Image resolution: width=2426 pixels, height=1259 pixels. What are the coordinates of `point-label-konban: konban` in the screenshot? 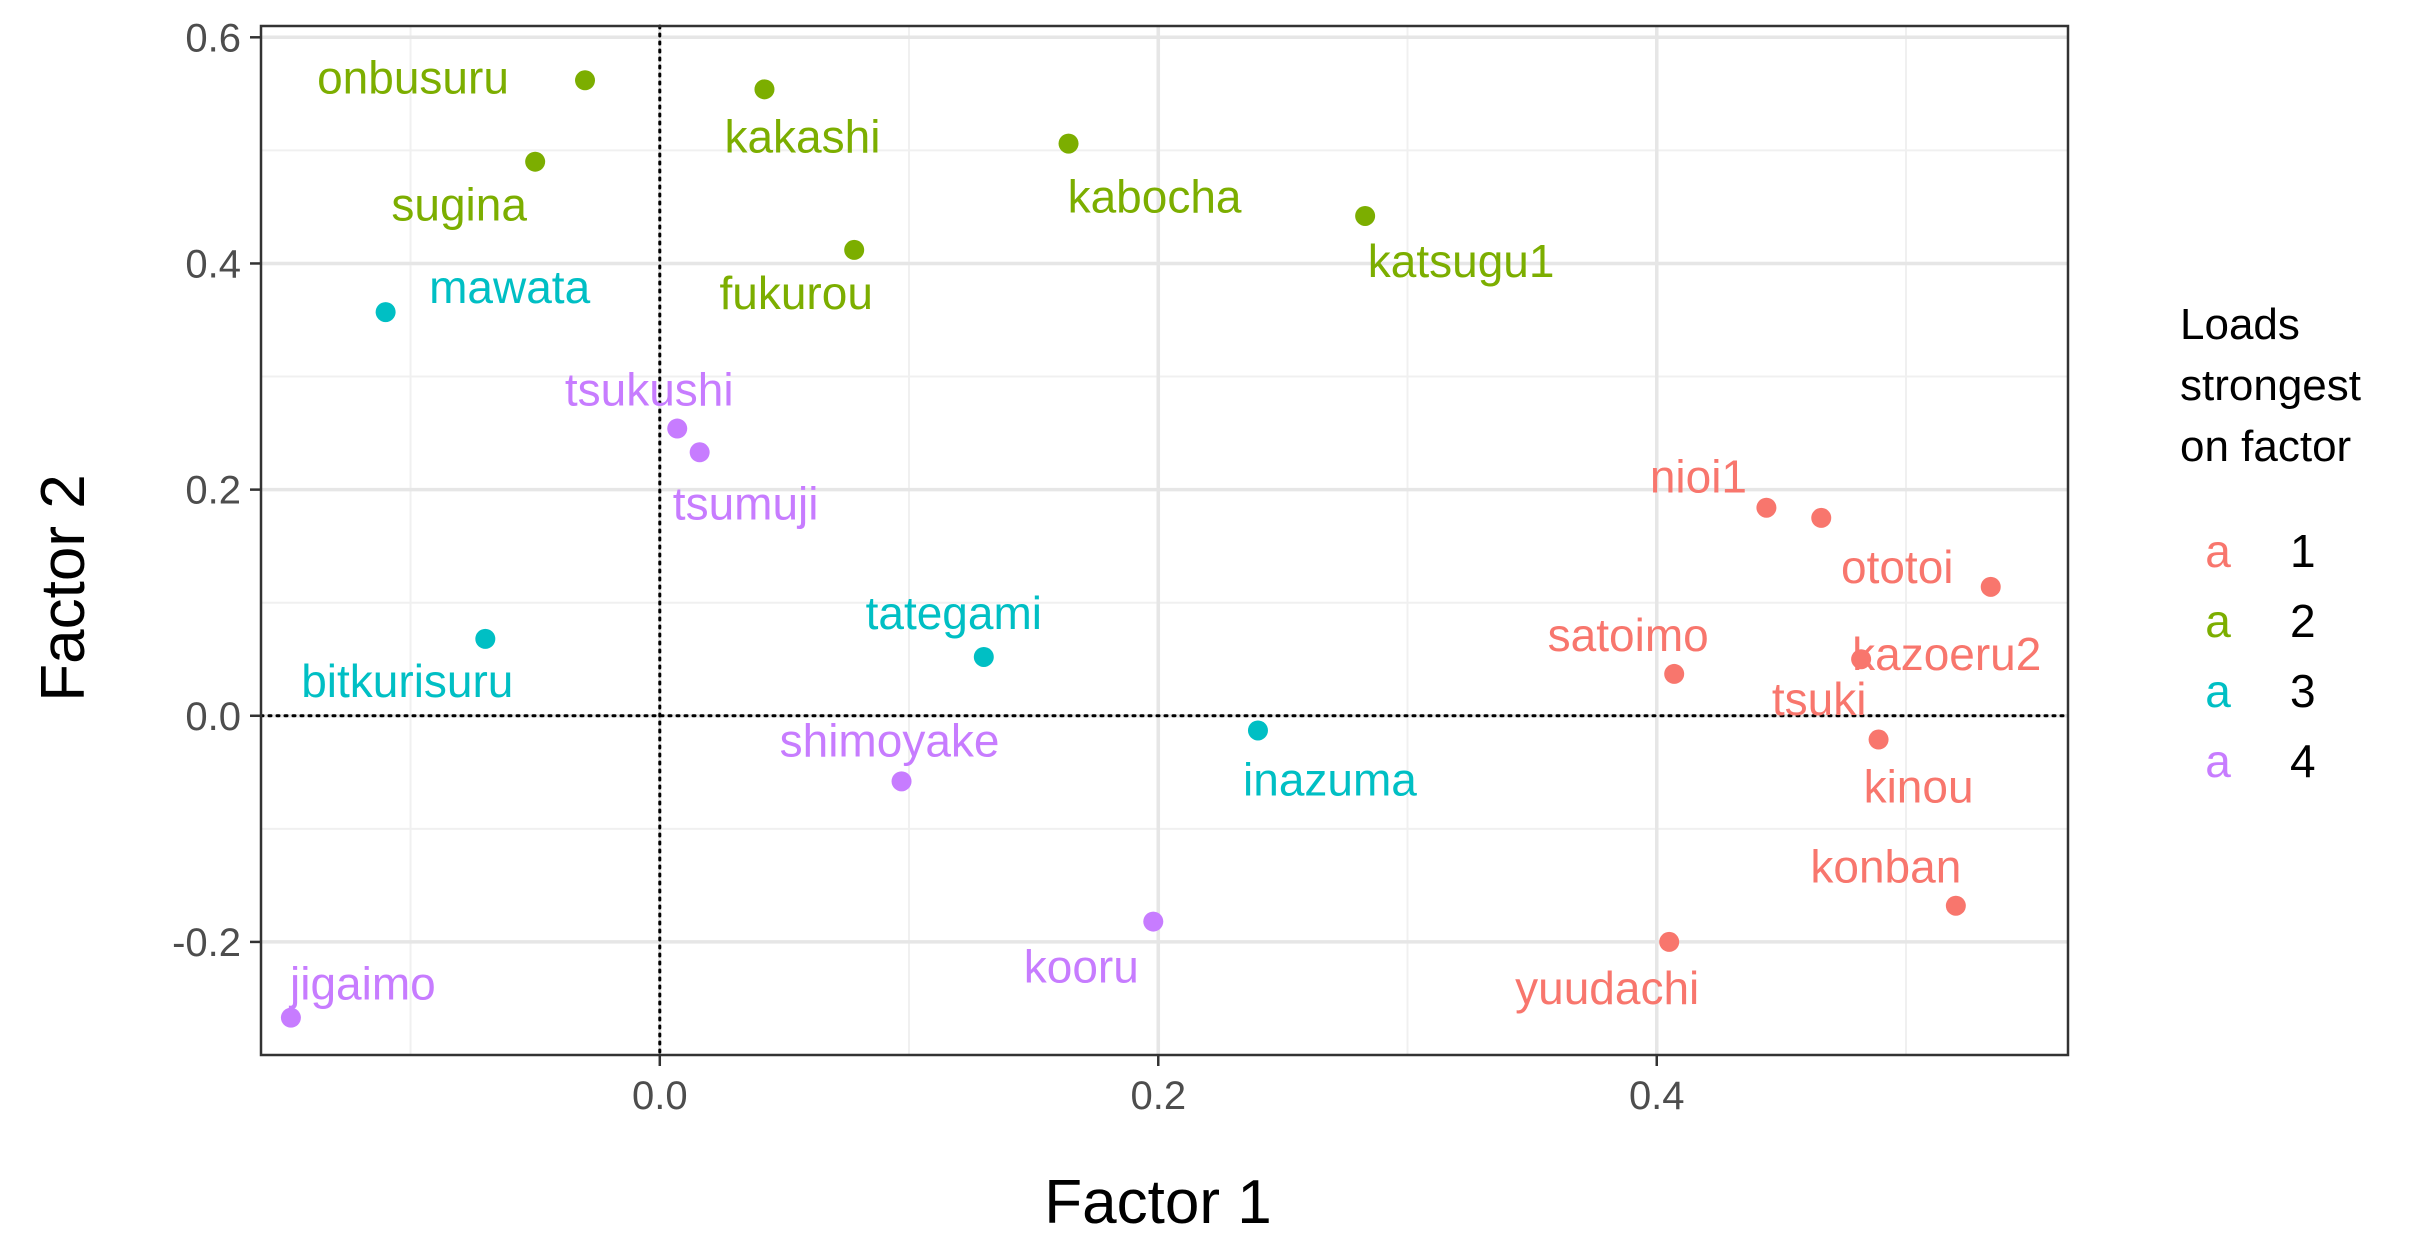 It's located at (1885, 867).